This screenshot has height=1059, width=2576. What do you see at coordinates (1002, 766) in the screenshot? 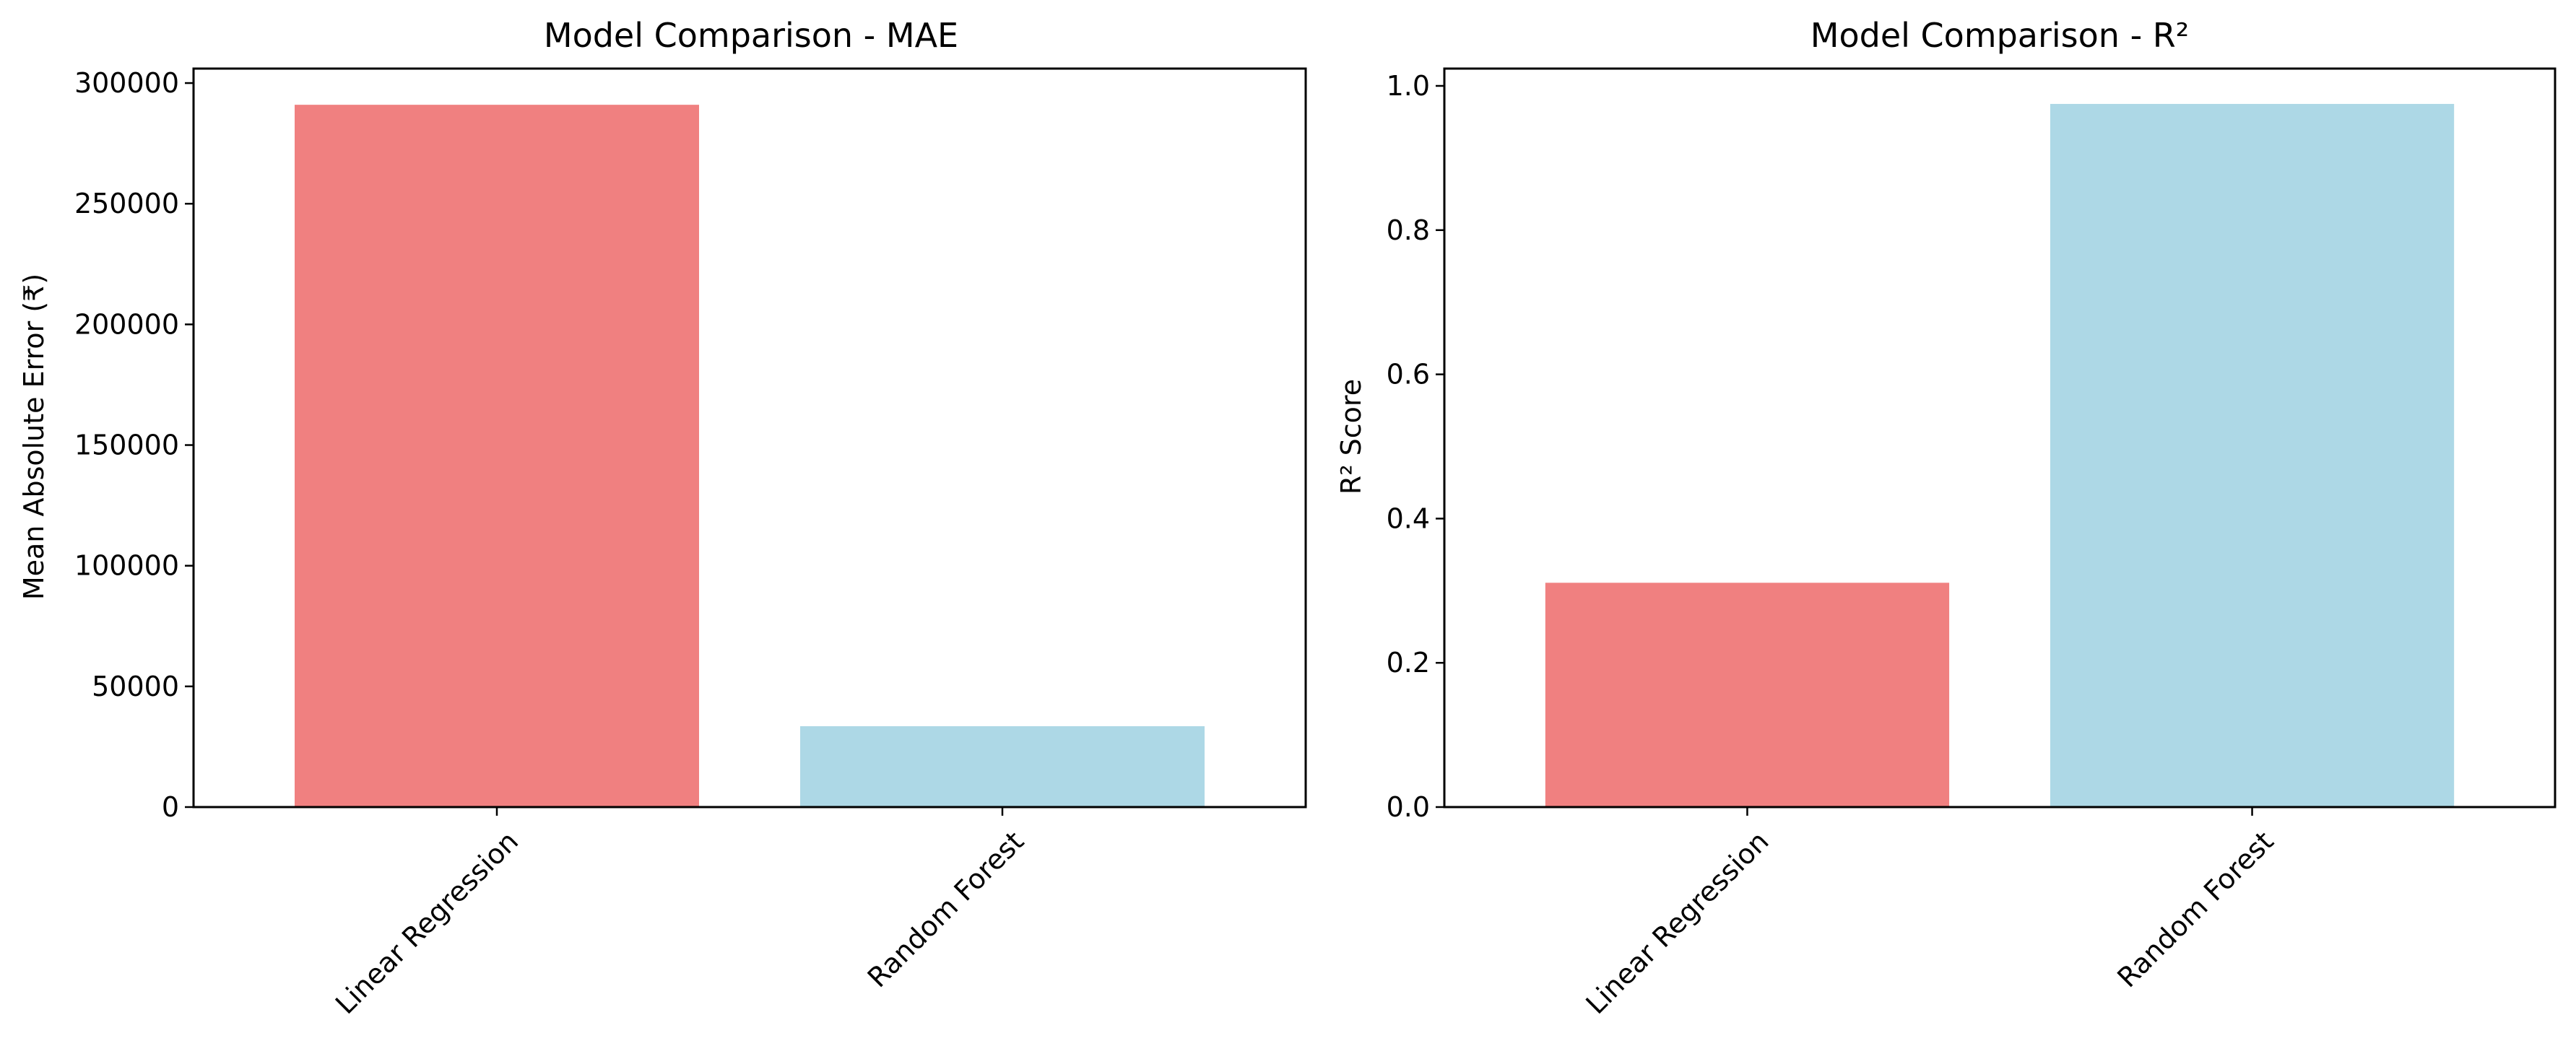
I see `mae-bar-random-forest` at bounding box center [1002, 766].